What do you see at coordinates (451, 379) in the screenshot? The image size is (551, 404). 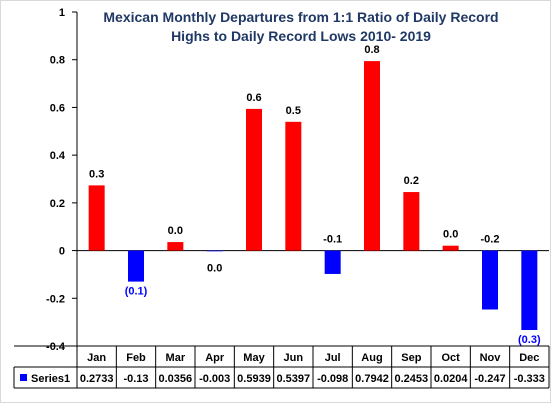 I see `table-value-cell: 0.0204` at bounding box center [451, 379].